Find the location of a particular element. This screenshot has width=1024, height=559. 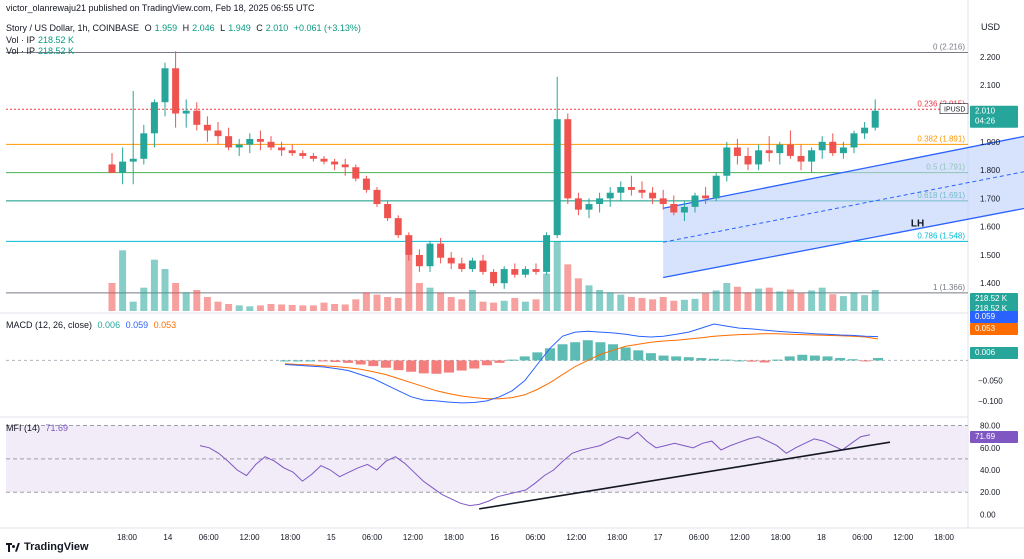

time-tick-label: 12:00 is located at coordinates (903, 537).